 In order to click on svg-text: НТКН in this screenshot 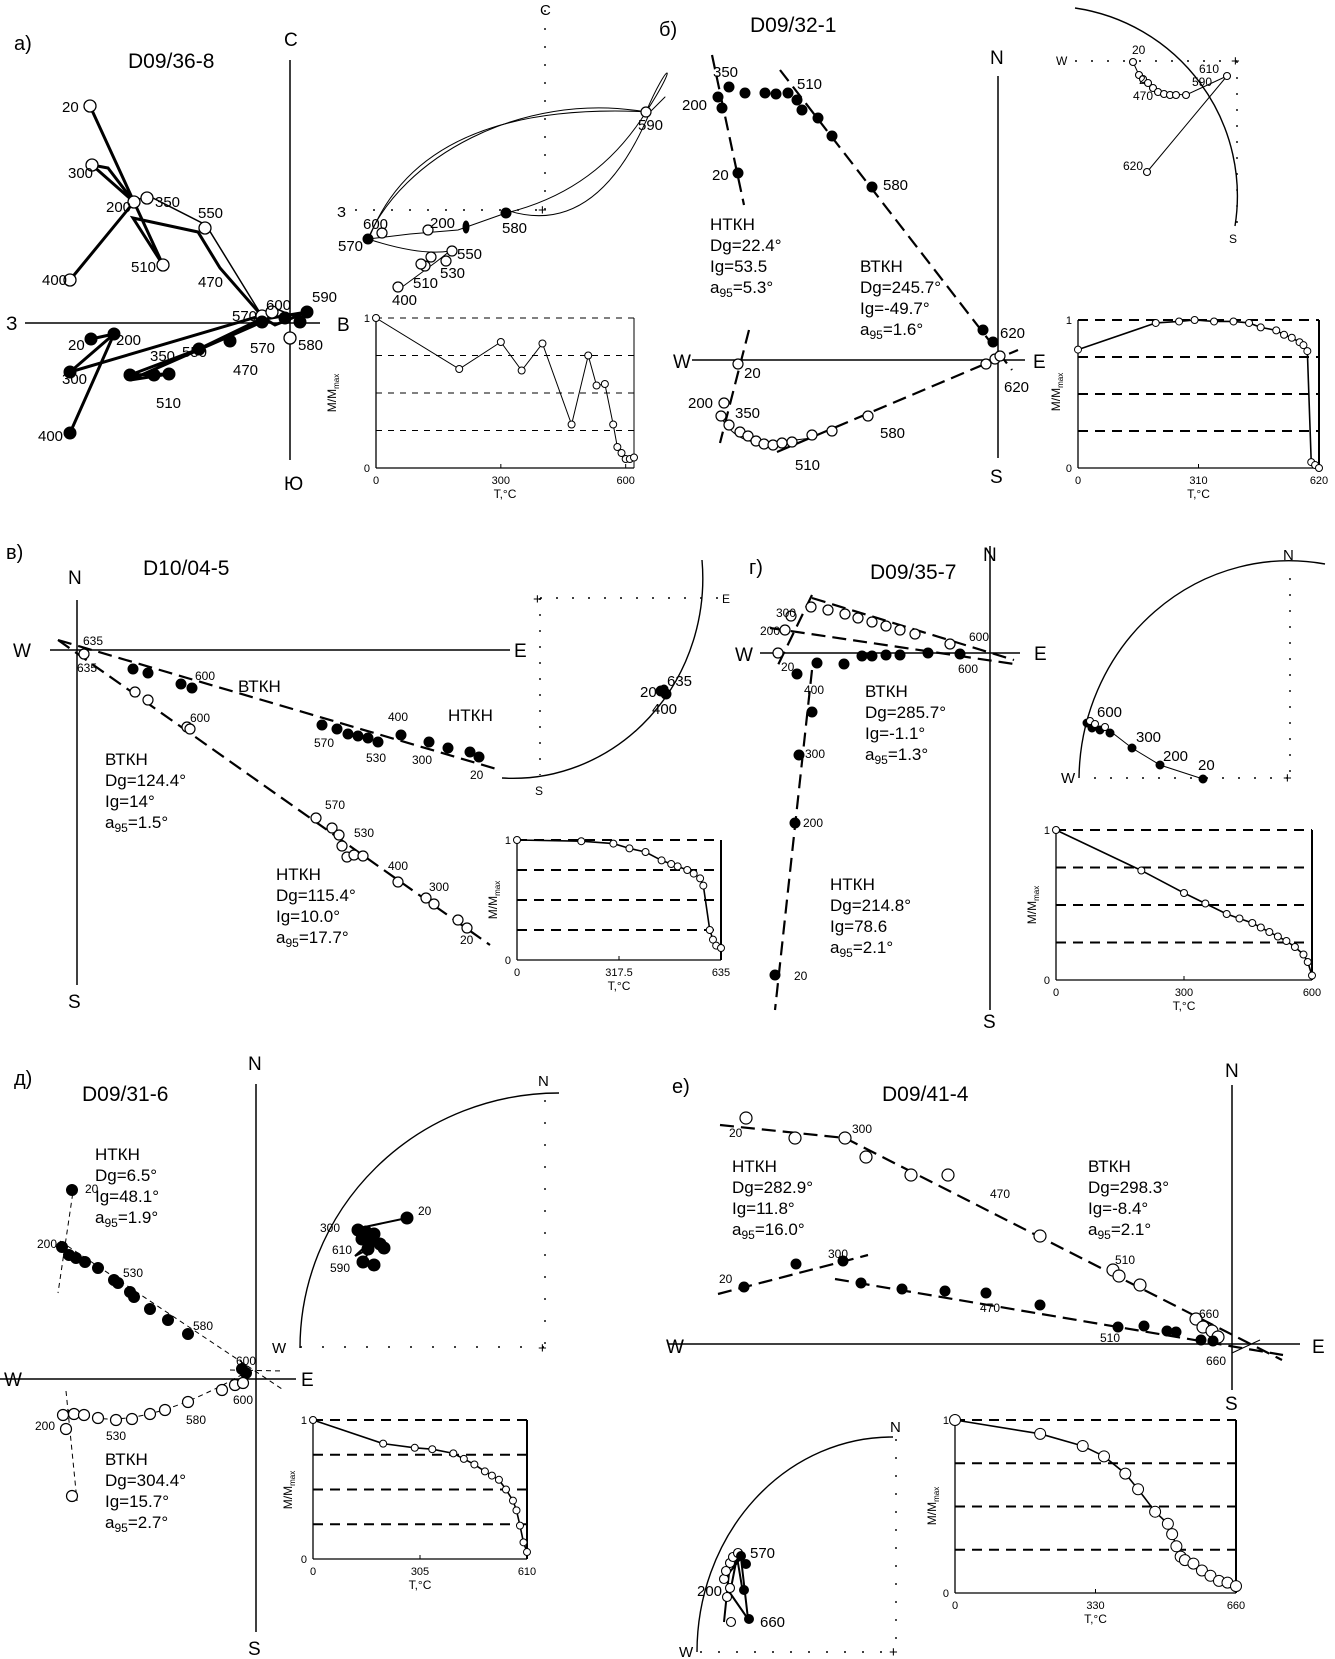, I will do `click(732, 224)`.